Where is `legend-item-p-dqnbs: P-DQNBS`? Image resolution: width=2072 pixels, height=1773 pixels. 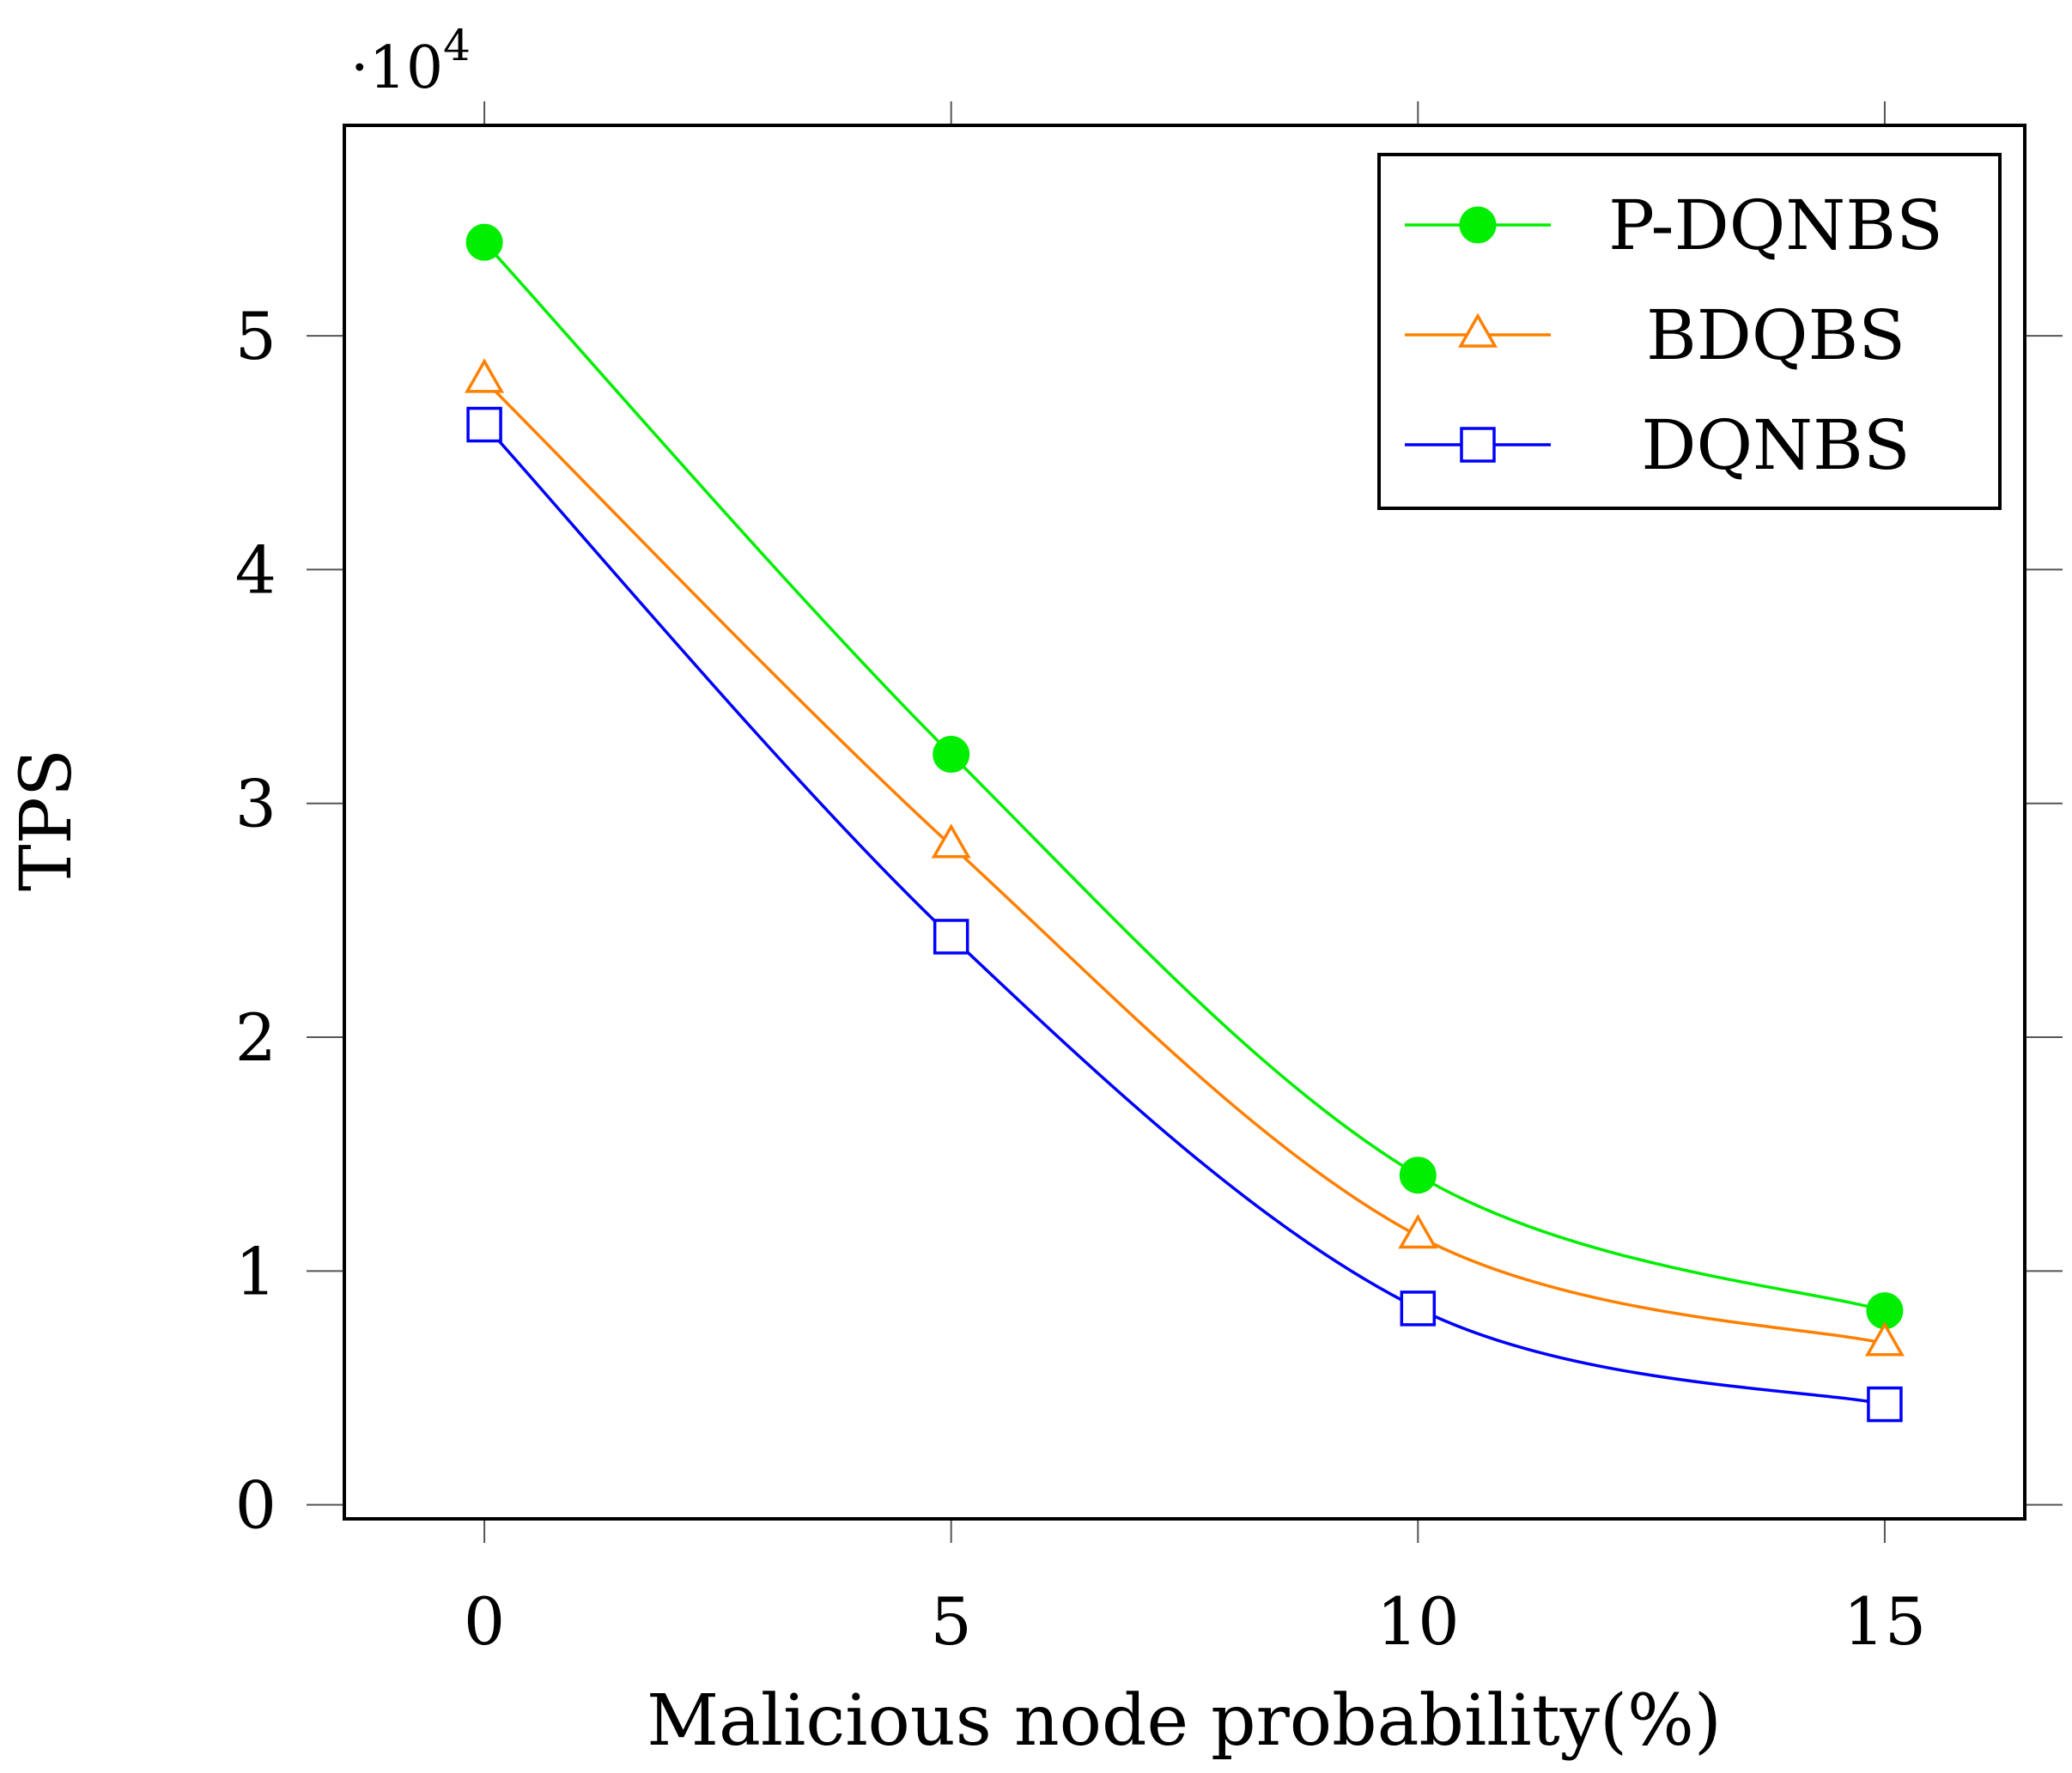
legend-item-p-dqnbs: P-DQNBS is located at coordinates (1674, 225).